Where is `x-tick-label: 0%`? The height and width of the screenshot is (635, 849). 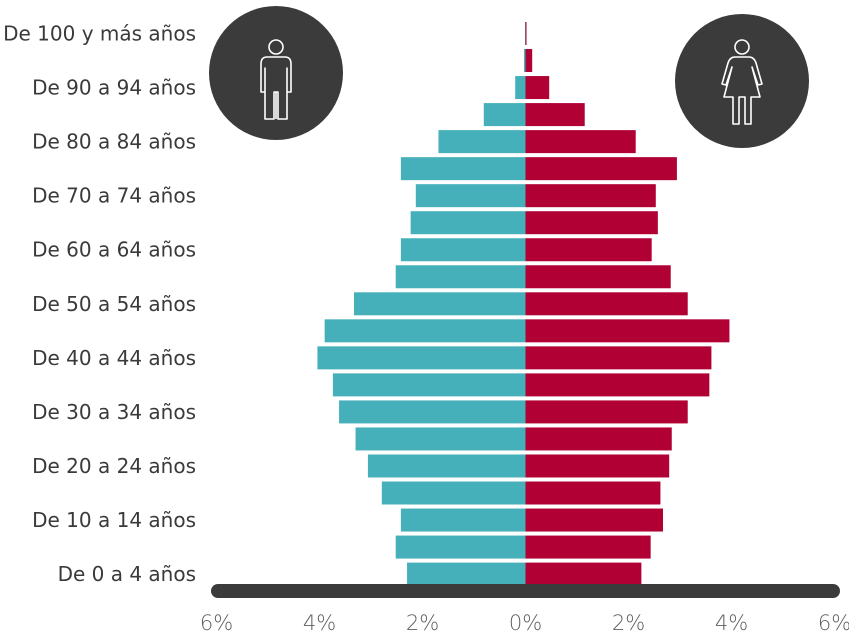 x-tick-label: 0% is located at coordinates (525, 623).